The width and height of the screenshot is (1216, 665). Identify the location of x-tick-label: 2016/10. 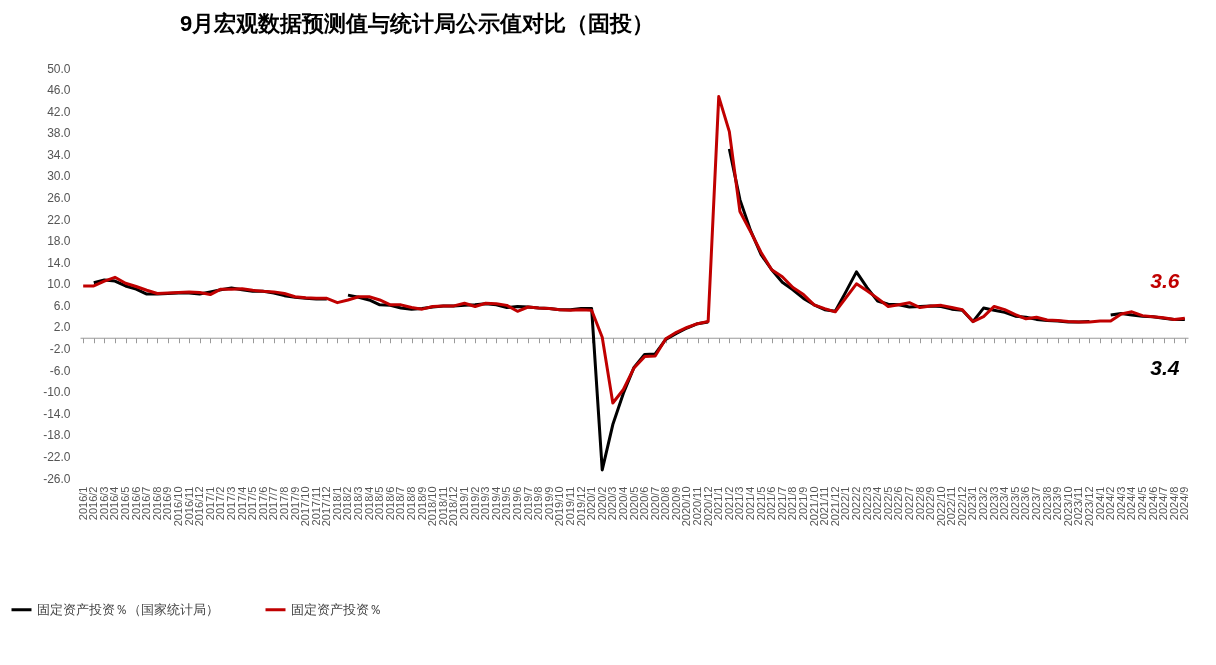
(178, 506).